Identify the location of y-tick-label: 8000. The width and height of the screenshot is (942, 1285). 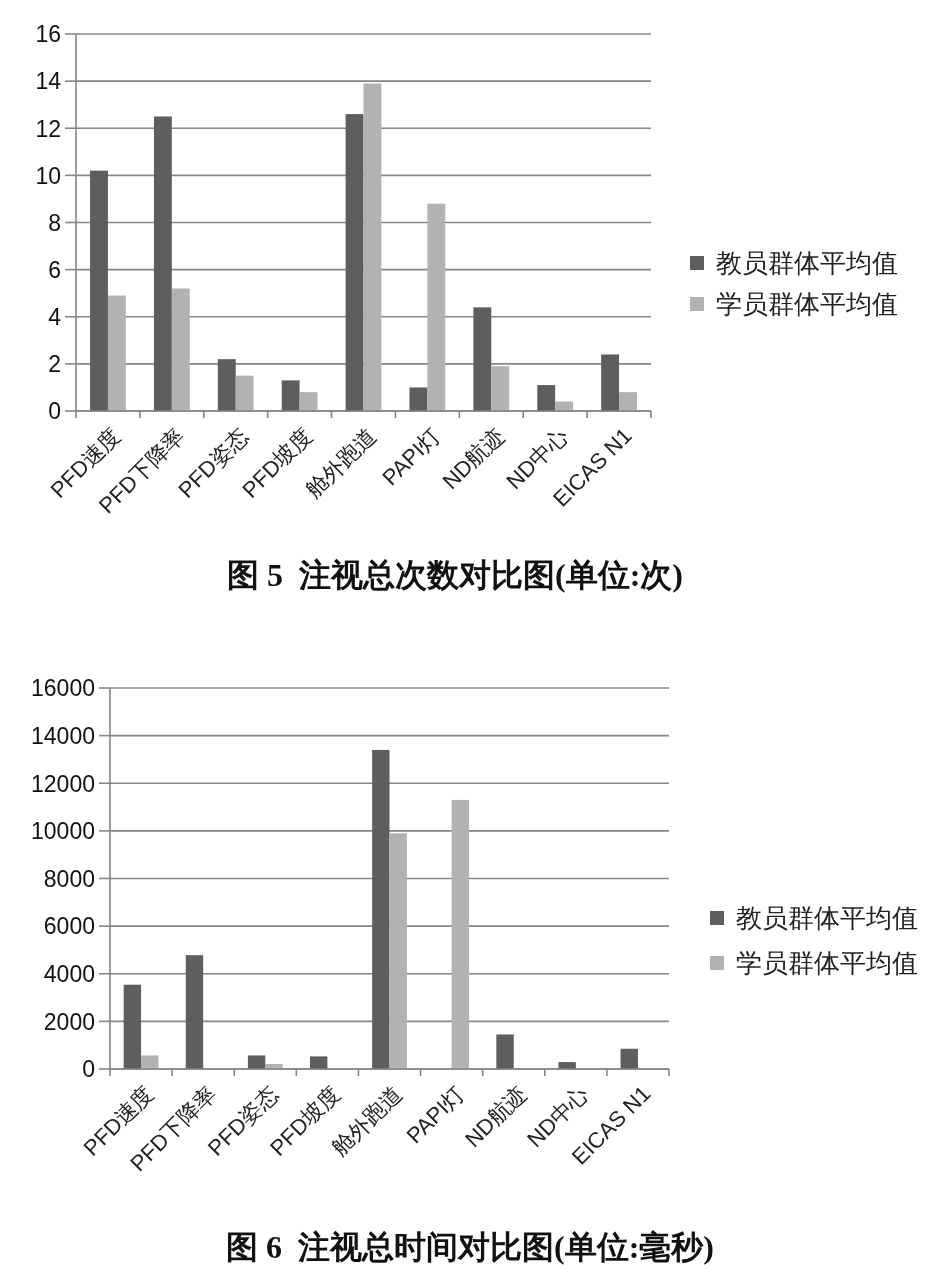
(69, 878).